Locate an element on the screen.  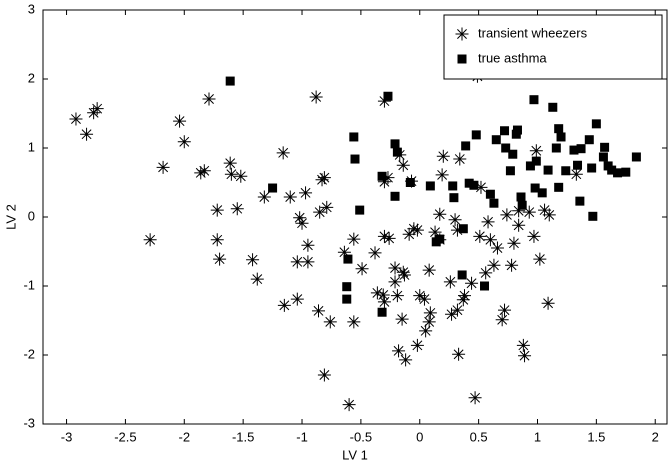
x-tick-label: 0.5 is located at coordinates (479, 436).